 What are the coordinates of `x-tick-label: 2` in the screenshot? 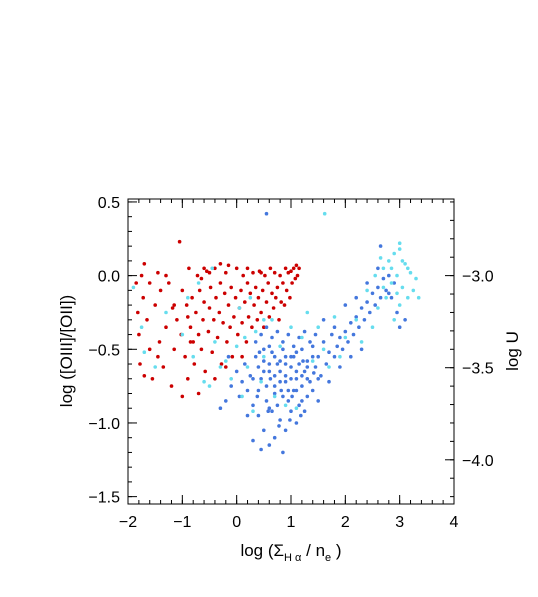 It's located at (345, 522).